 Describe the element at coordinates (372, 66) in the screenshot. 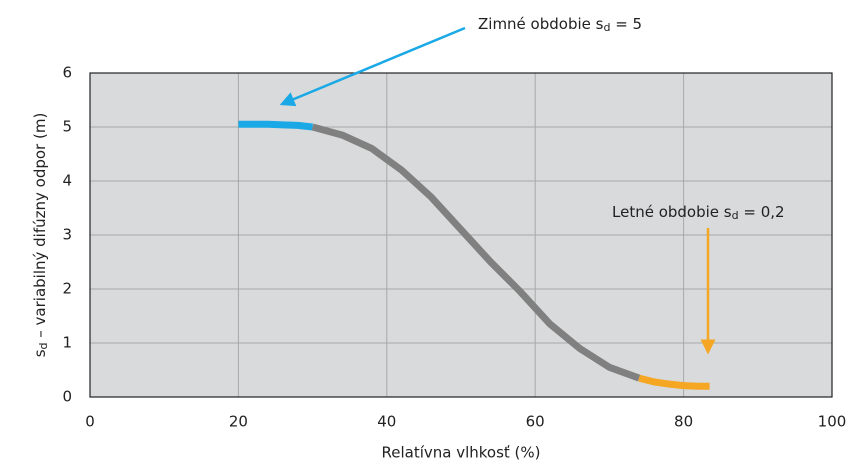

I see `annotation-arrow` at that location.